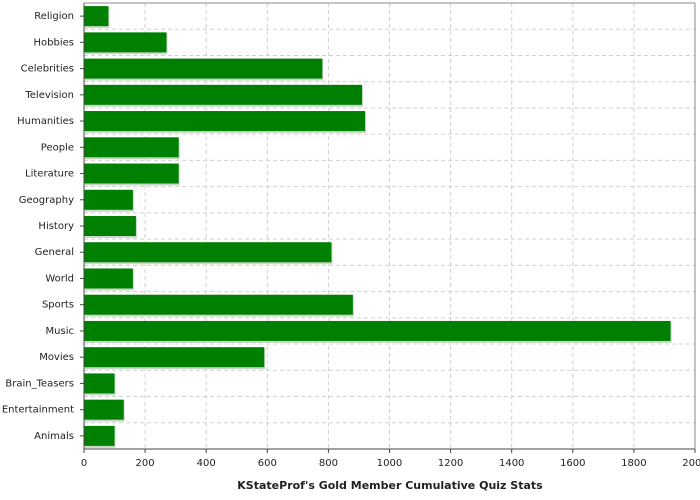 The image size is (700, 500). Describe the element at coordinates (54, 16) in the screenshot. I see `y-tick-label: Religion` at that location.